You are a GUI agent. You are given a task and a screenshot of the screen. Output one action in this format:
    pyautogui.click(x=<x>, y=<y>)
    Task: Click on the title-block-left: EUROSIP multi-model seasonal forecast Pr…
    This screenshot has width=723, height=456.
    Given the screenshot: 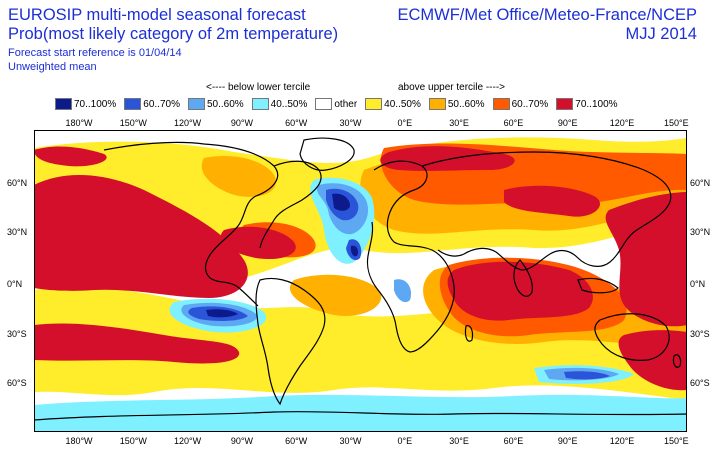 What is the action you would take?
    pyautogui.click(x=173, y=40)
    